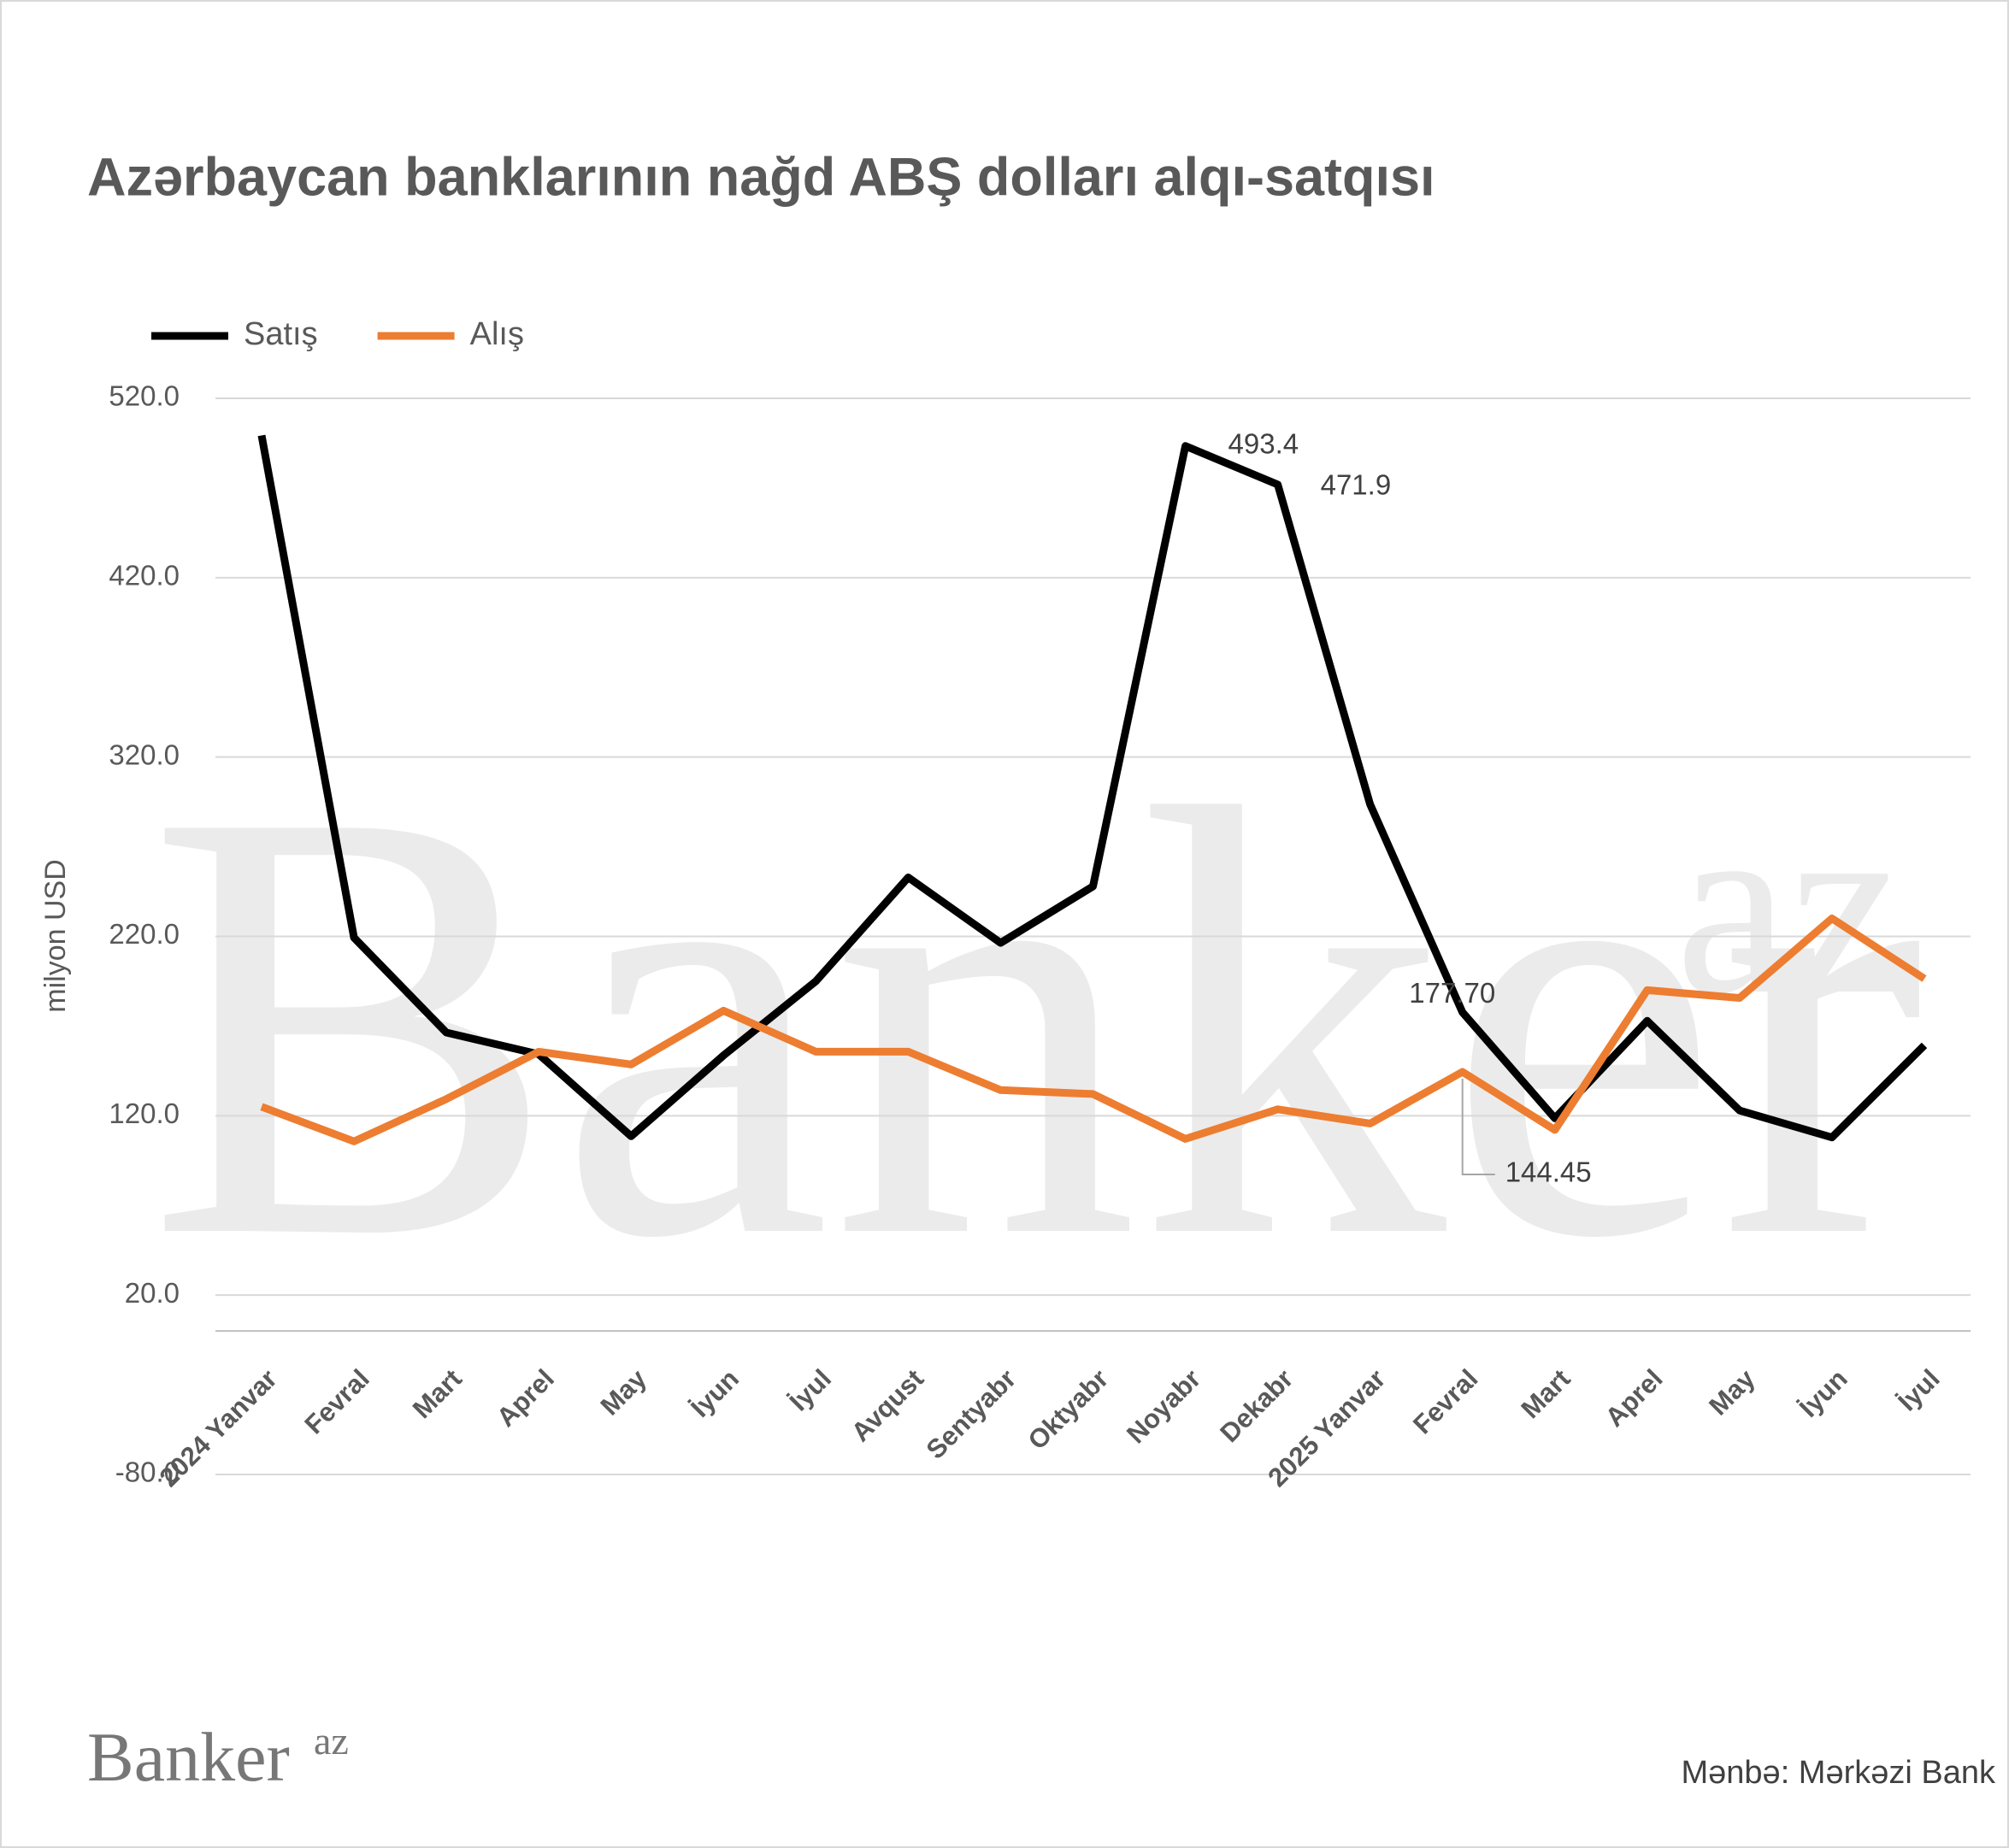  I want to click on data-label: 471.9, so click(1357, 485).